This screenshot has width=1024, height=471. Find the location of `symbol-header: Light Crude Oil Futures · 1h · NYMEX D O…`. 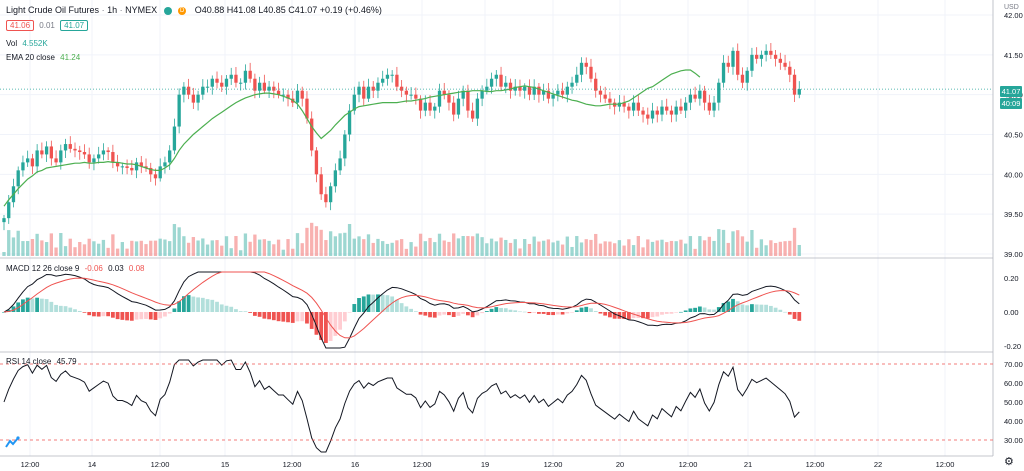

symbol-header: Light Crude Oil Futures · 1h · NYMEX D O… is located at coordinates (194, 10).